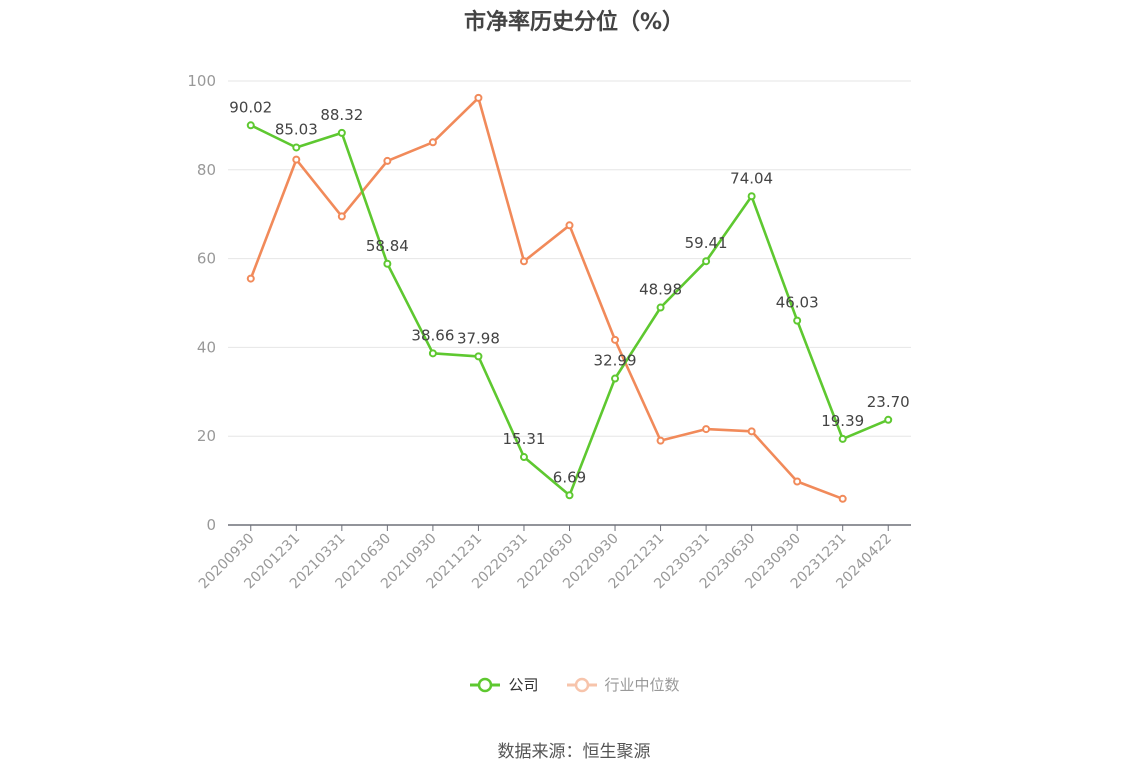 This screenshot has height=776, width=1148. Describe the element at coordinates (574, 22) in the screenshot. I see `chart-title: 市净率历史分位（%）` at that location.